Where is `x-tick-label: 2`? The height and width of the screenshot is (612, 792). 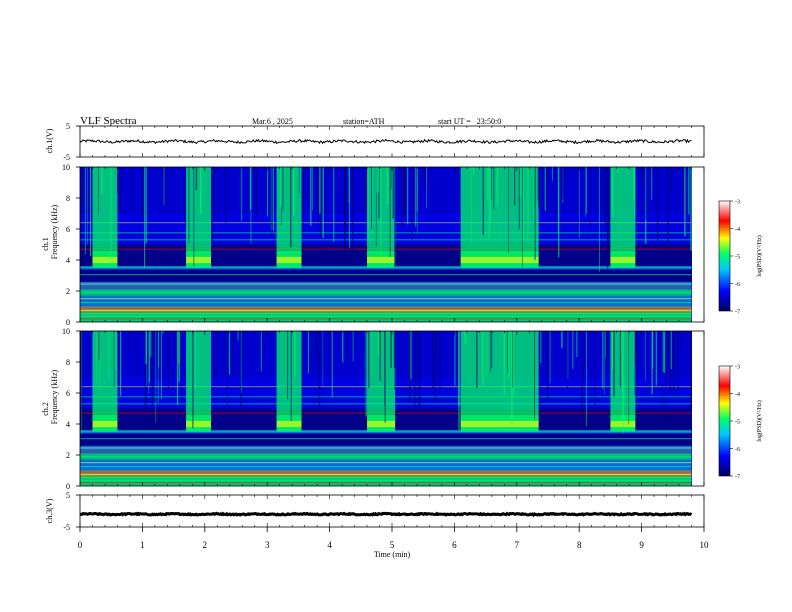
x-tick-label: 2 is located at coordinates (205, 545).